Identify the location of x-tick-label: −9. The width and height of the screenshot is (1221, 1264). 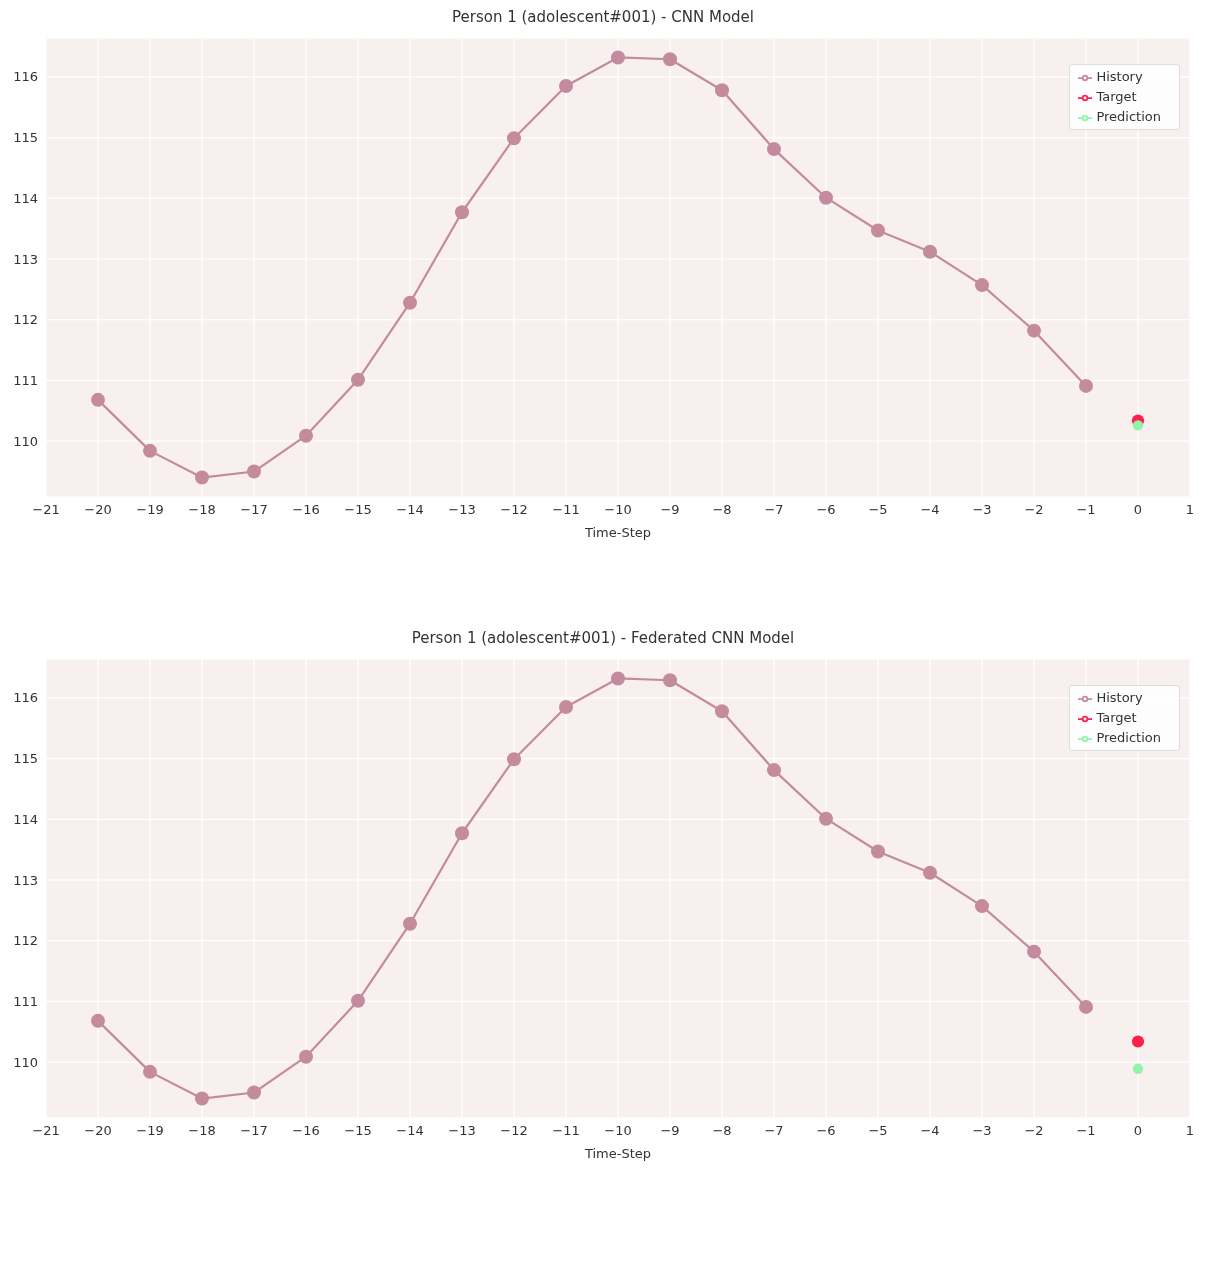
(670, 510).